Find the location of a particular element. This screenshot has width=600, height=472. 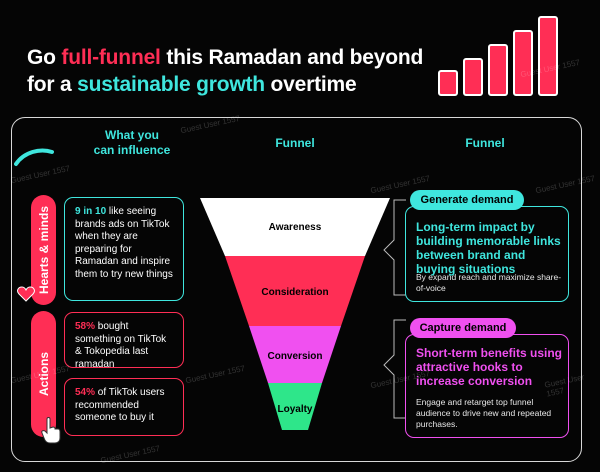

capture-demand-card is located at coordinates (487, 386).